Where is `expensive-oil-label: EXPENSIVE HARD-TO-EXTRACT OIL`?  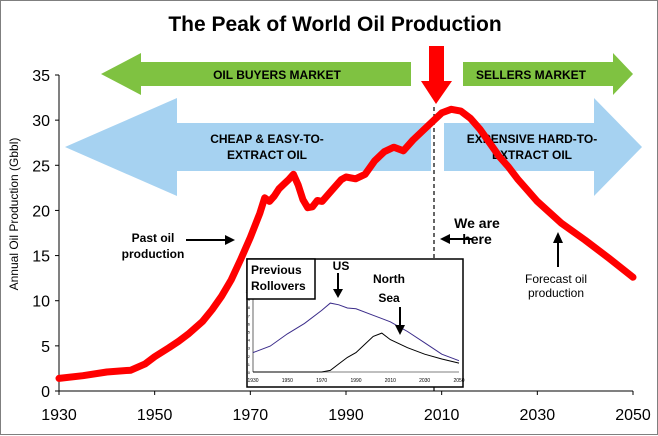 expensive-oil-label: EXPENSIVE HARD-TO-EXTRACT OIL is located at coordinates (532, 147).